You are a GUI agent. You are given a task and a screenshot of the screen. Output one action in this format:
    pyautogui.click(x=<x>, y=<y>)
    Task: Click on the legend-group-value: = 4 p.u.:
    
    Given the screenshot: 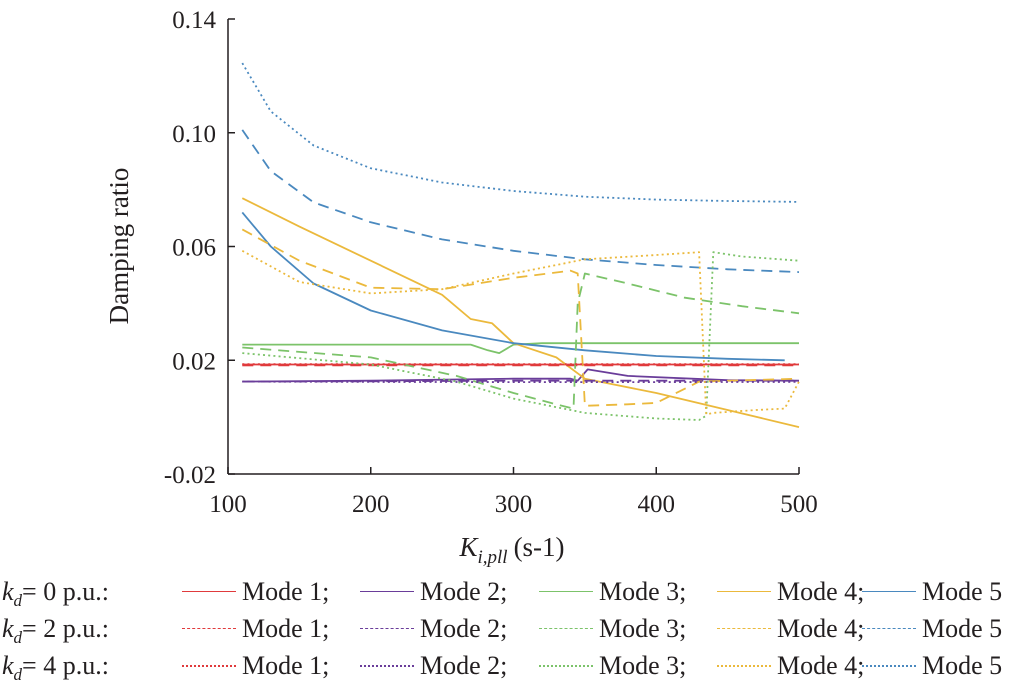 What is the action you would take?
    pyautogui.click(x=65, y=665)
    